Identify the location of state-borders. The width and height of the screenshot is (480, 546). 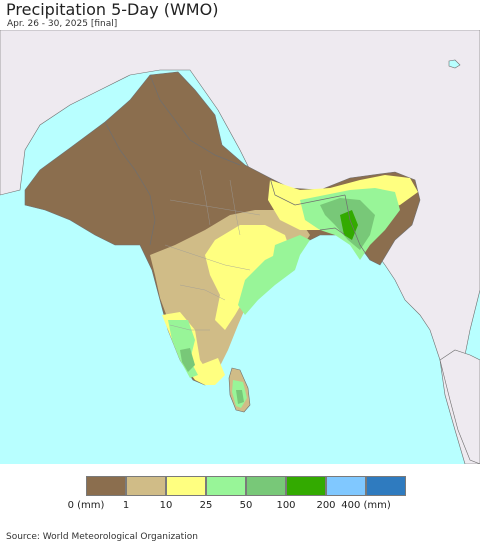
(212, 250).